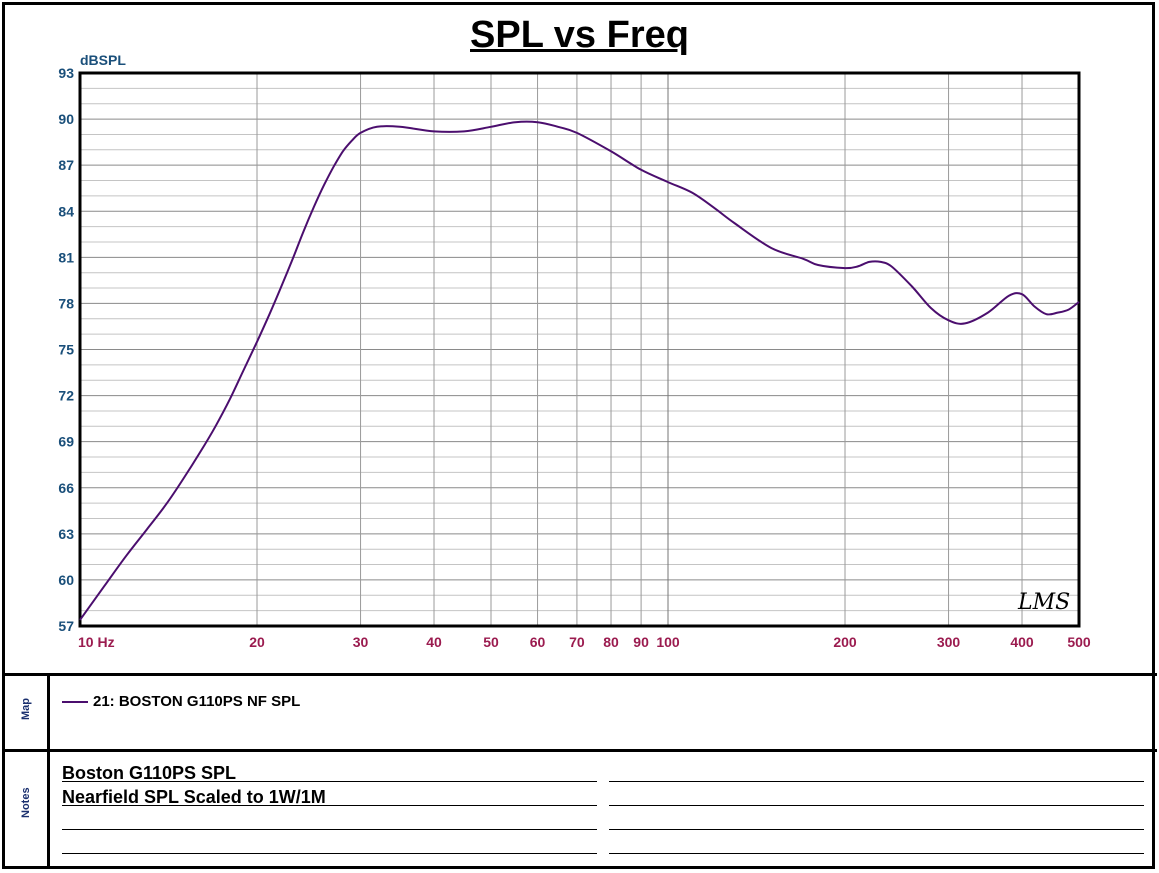  Describe the element at coordinates (577, 642) in the screenshot. I see `x-tick-label: 70` at that location.